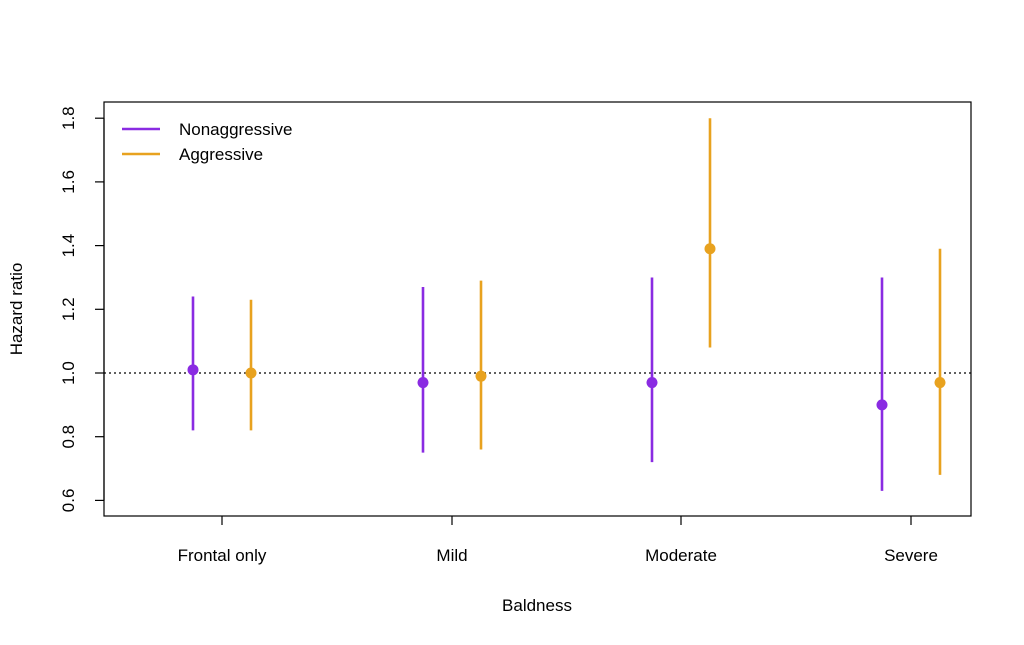  I want to click on y-axis-title: Hazard ratio, so click(16, 309).